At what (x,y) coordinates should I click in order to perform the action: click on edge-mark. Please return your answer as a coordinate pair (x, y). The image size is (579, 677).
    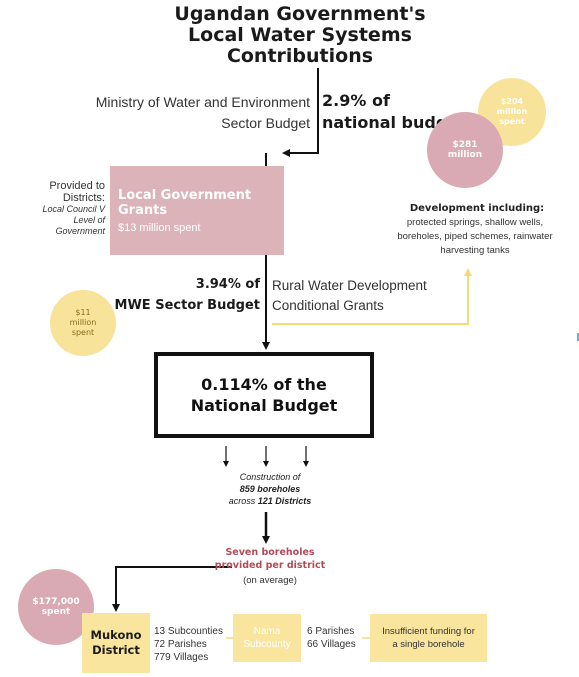
    Looking at the image, I should click on (578, 337).